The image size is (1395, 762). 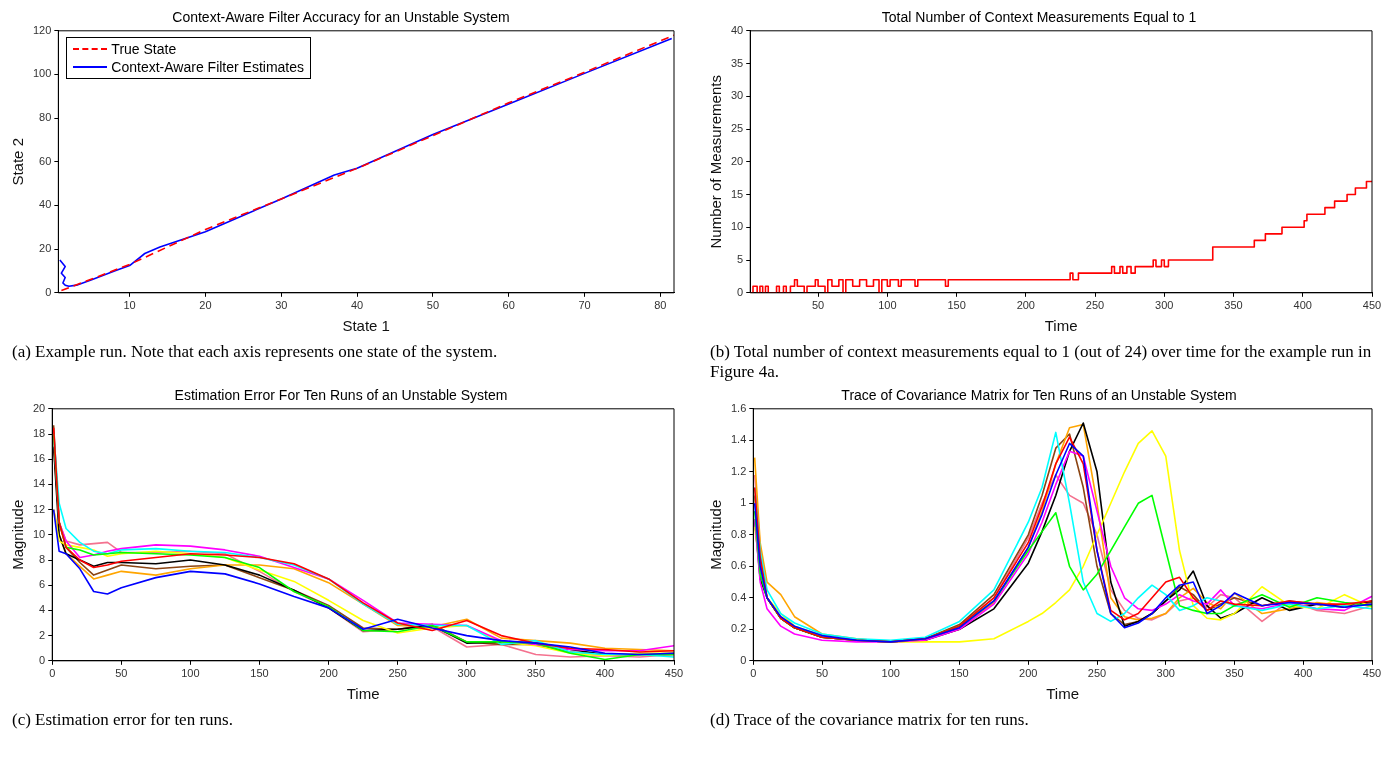 I want to click on x-tick-label: 0, so click(x=753, y=673).